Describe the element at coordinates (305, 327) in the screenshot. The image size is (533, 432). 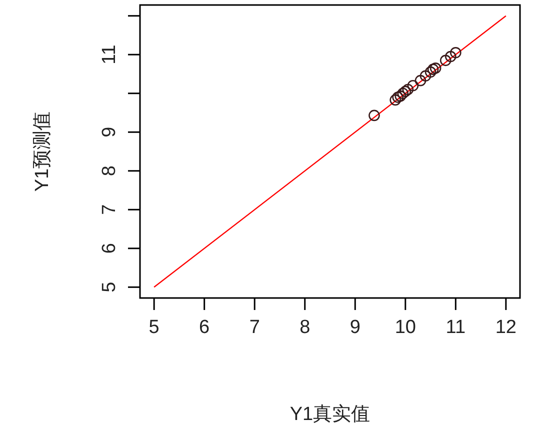
I see `x-tick-label: 8` at that location.